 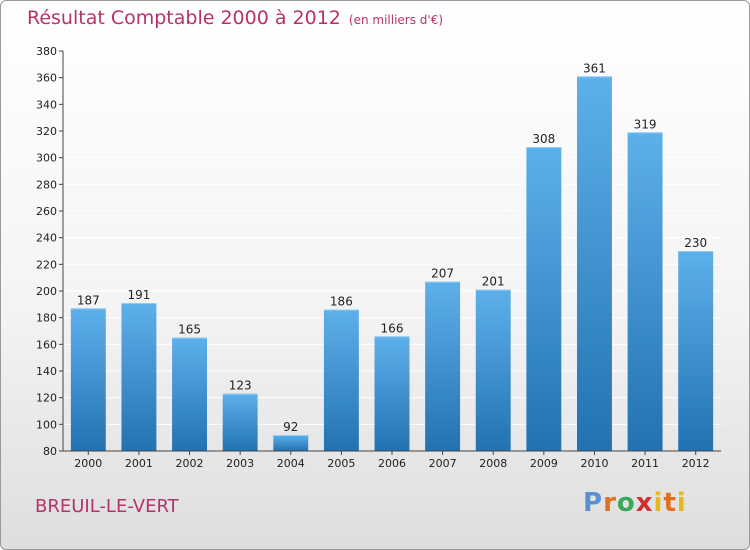 I want to click on data-label: 165, so click(x=189, y=330).